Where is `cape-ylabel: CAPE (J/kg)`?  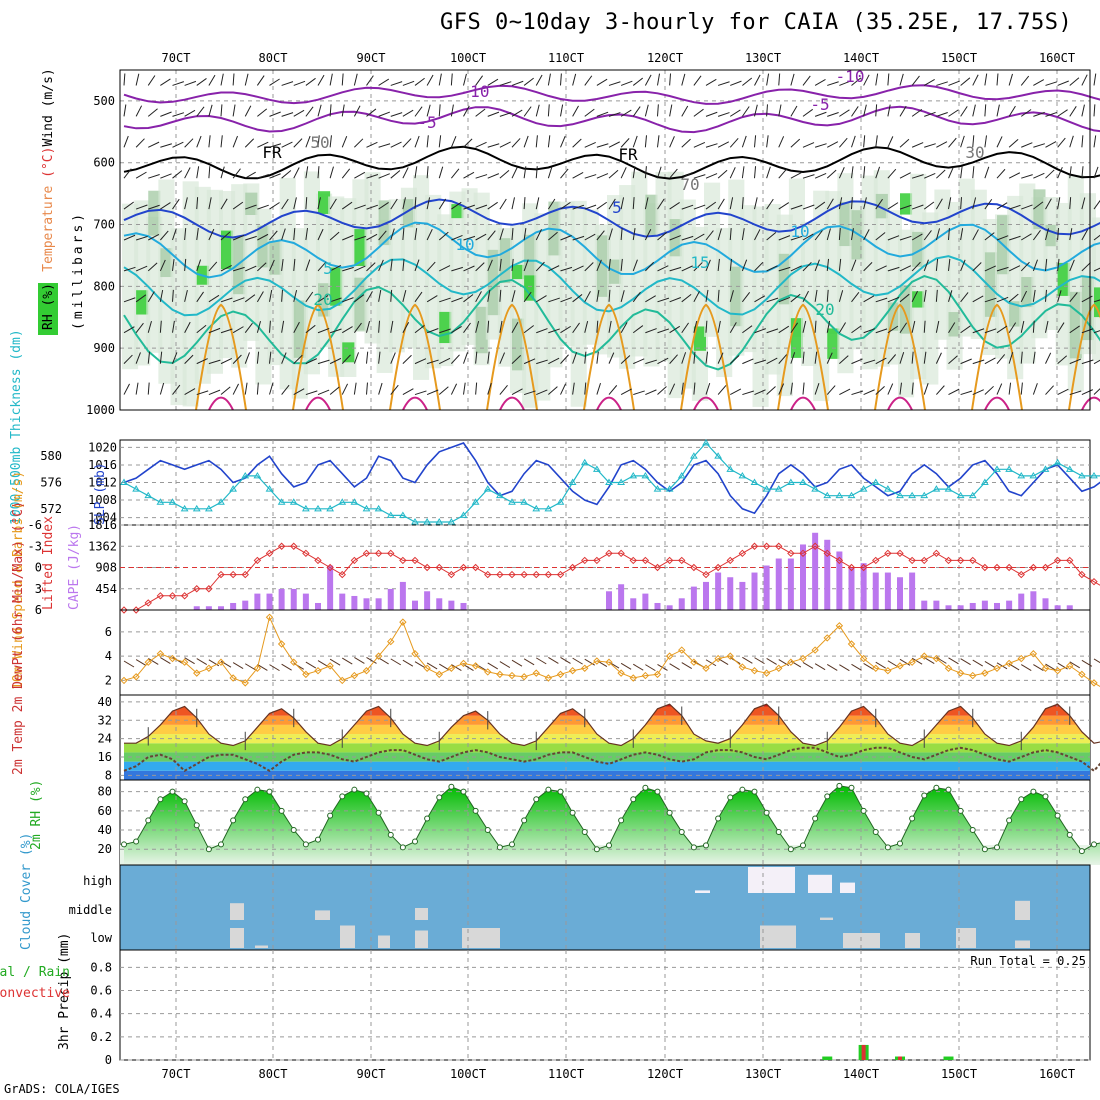
cape-ylabel: CAPE (J/kg) is located at coordinates (74, 567).